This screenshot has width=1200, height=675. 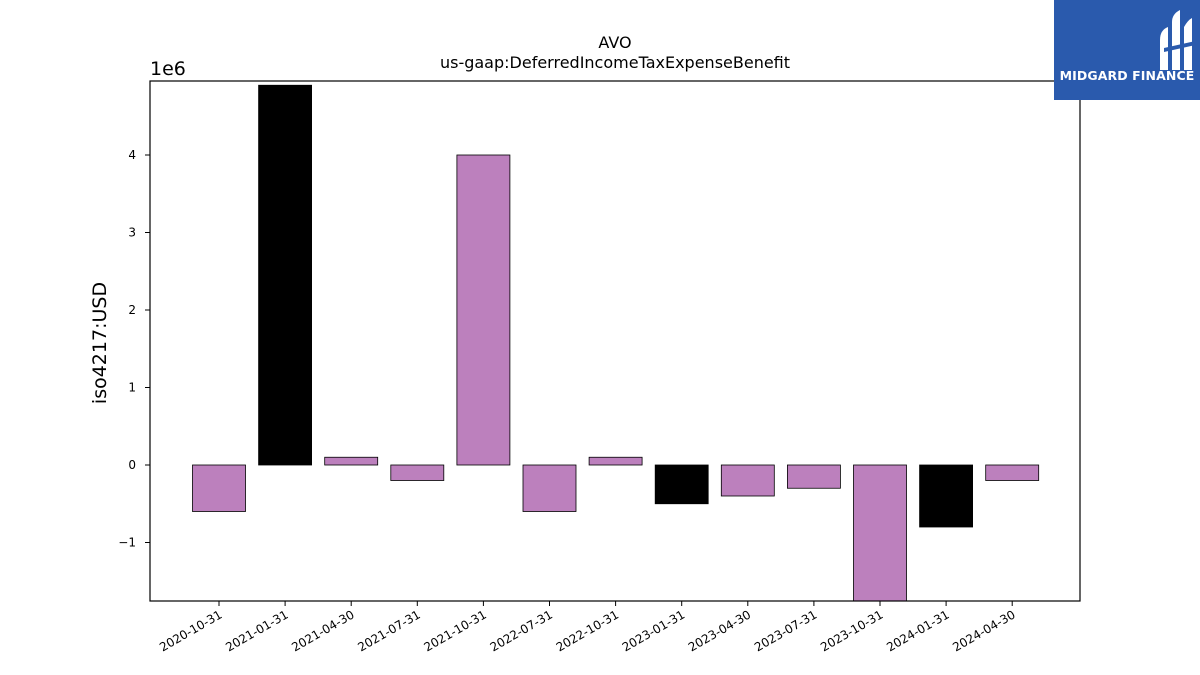 What do you see at coordinates (521, 630) in the screenshot?
I see `x-tick-label: 2022-07-31` at bounding box center [521, 630].